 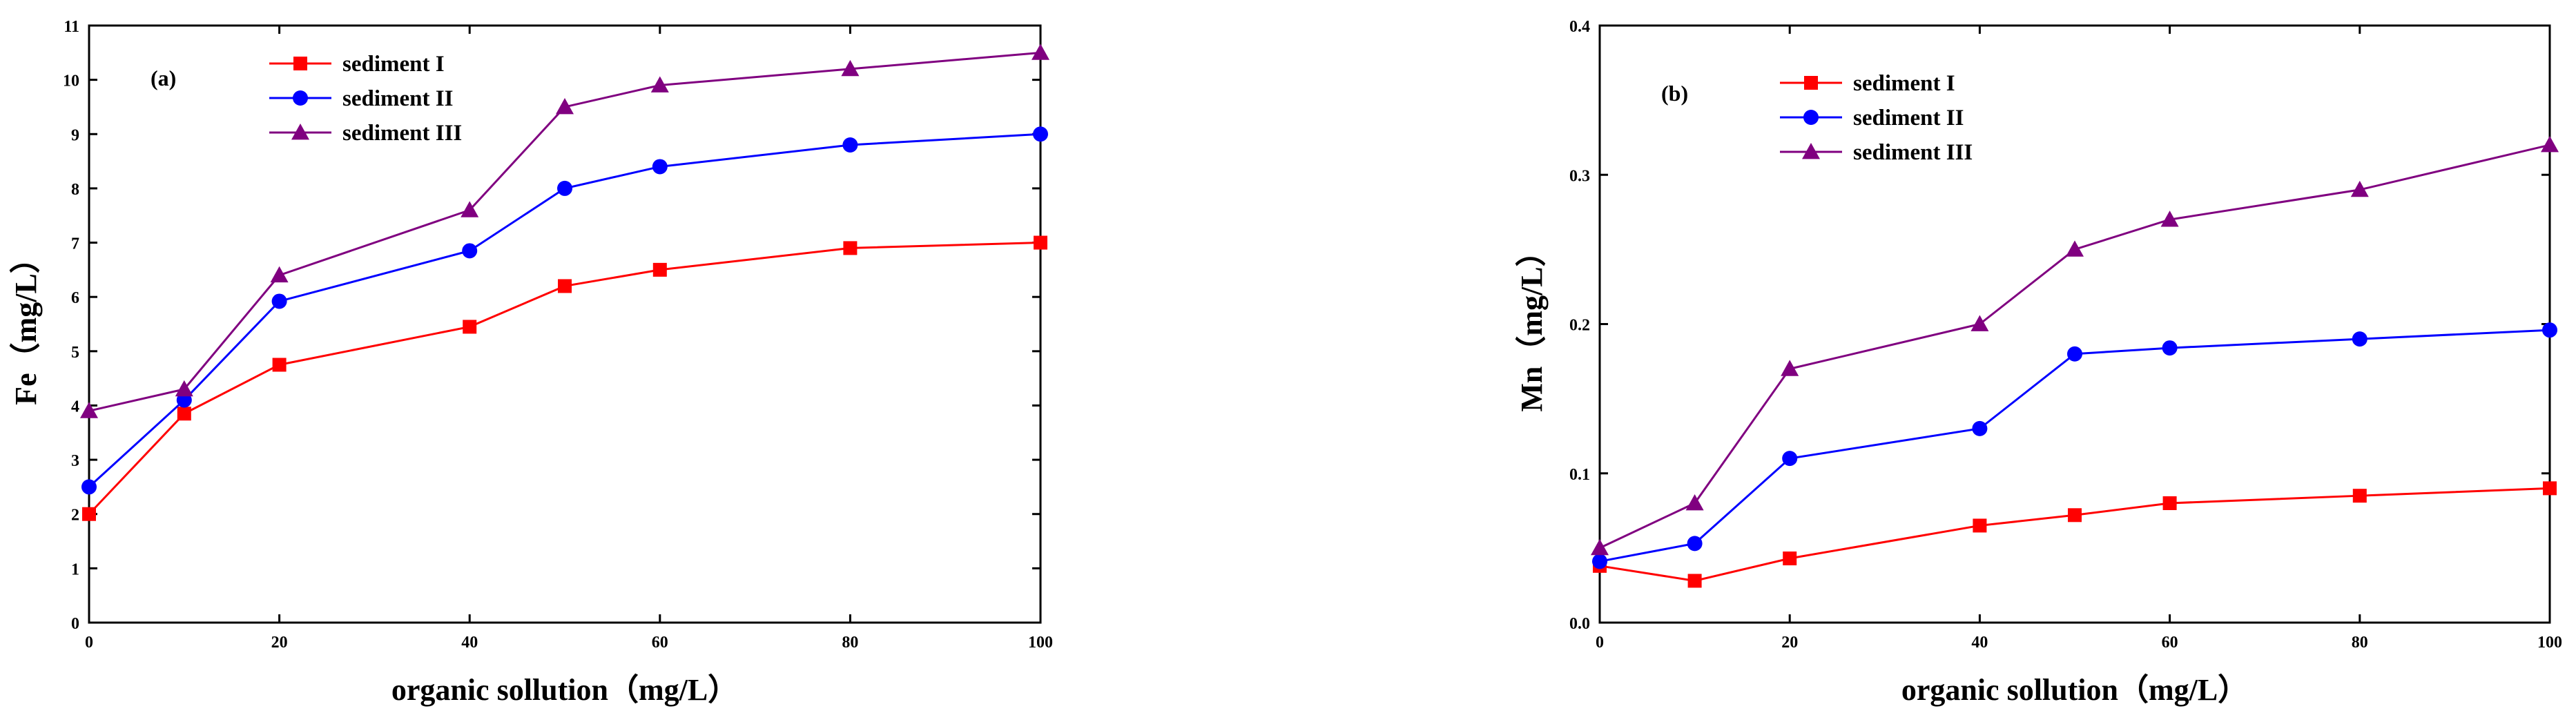 I want to click on x-tick-label: 60, so click(x=660, y=643).